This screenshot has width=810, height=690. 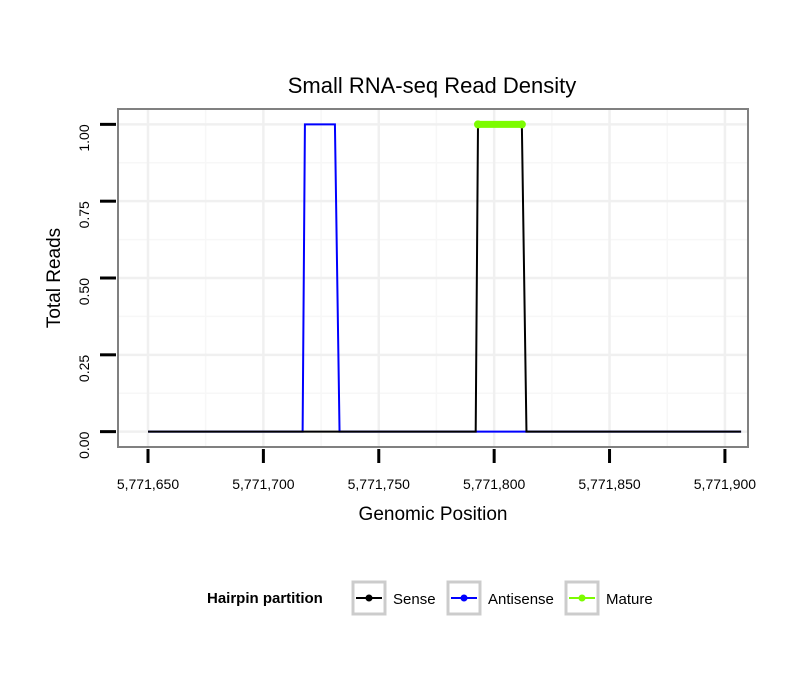 I want to click on legend-item-antisense: Antisense, so click(x=500, y=598).